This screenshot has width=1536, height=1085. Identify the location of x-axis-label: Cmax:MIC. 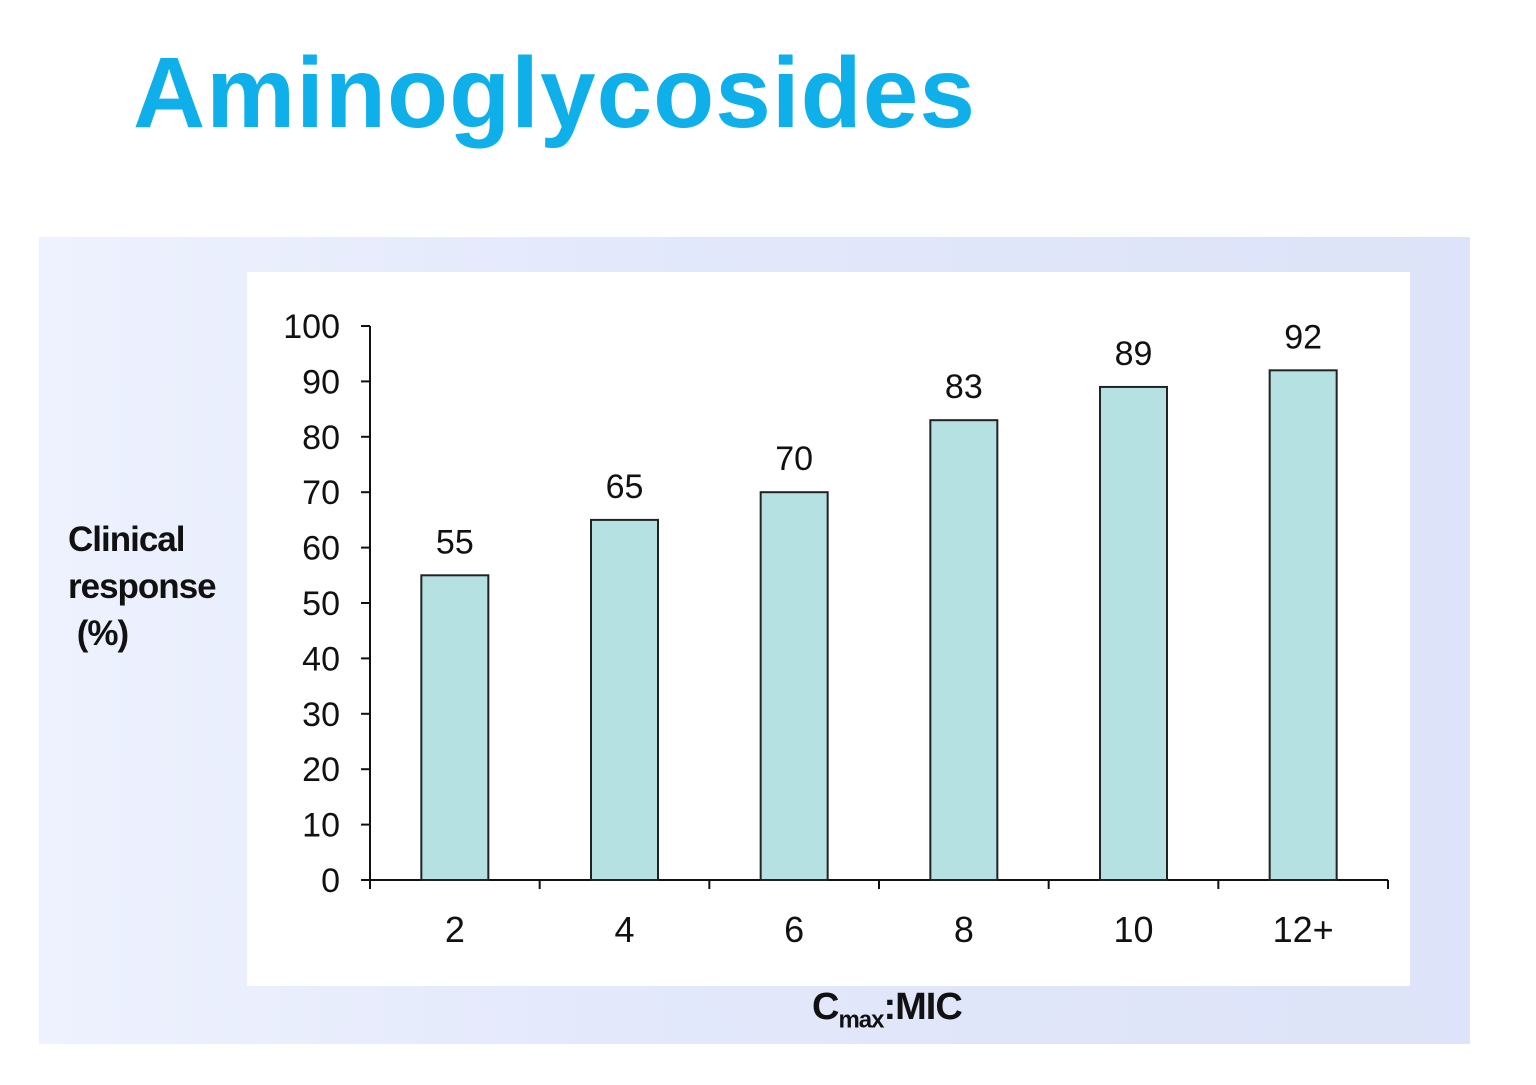
(887, 1010).